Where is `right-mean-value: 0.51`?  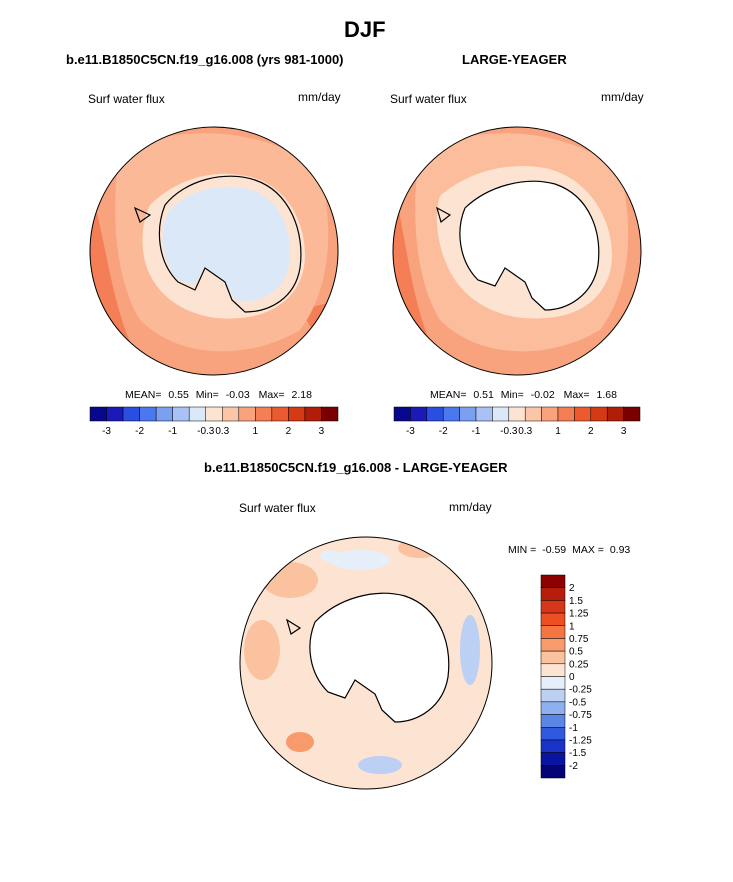 right-mean-value: 0.51 is located at coordinates (483, 395).